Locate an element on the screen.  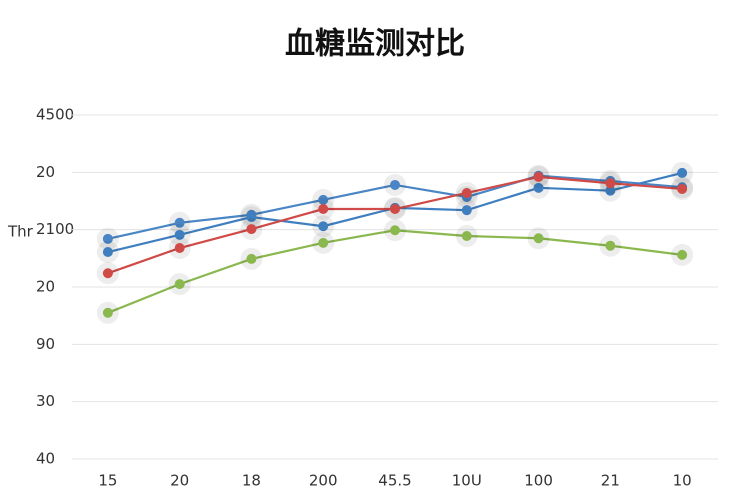
x-tick-label: 15 is located at coordinates (107, 481).